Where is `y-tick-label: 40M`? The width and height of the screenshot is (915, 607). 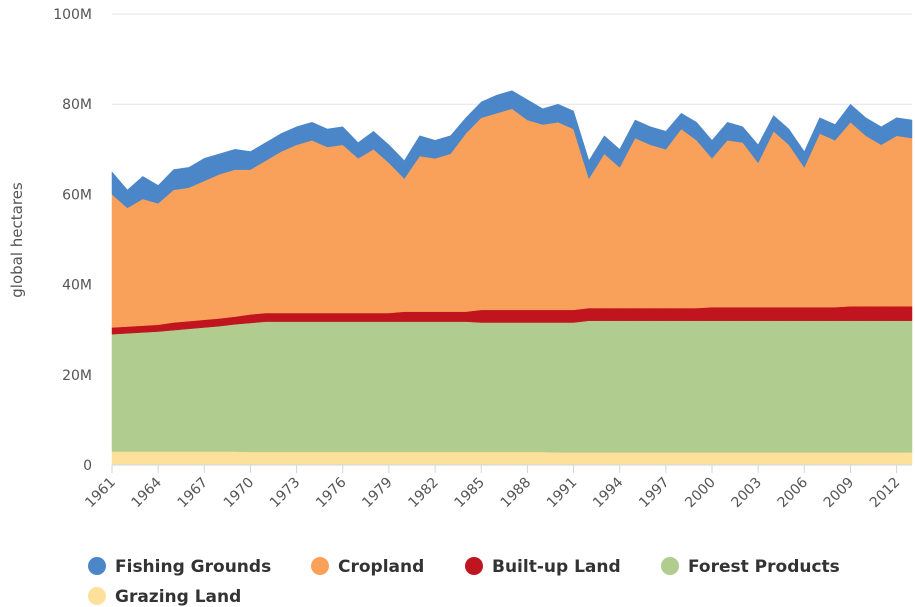 y-tick-label: 40M is located at coordinates (77, 286).